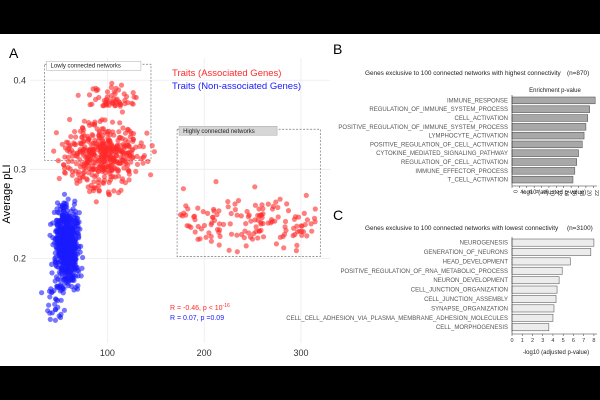  Describe the element at coordinates (583, 341) in the screenshot. I see `x-tick-label: 7` at that location.